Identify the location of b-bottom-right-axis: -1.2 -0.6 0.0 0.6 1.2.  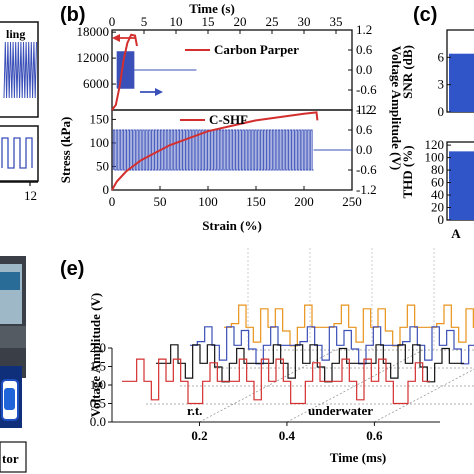
(362, 149).